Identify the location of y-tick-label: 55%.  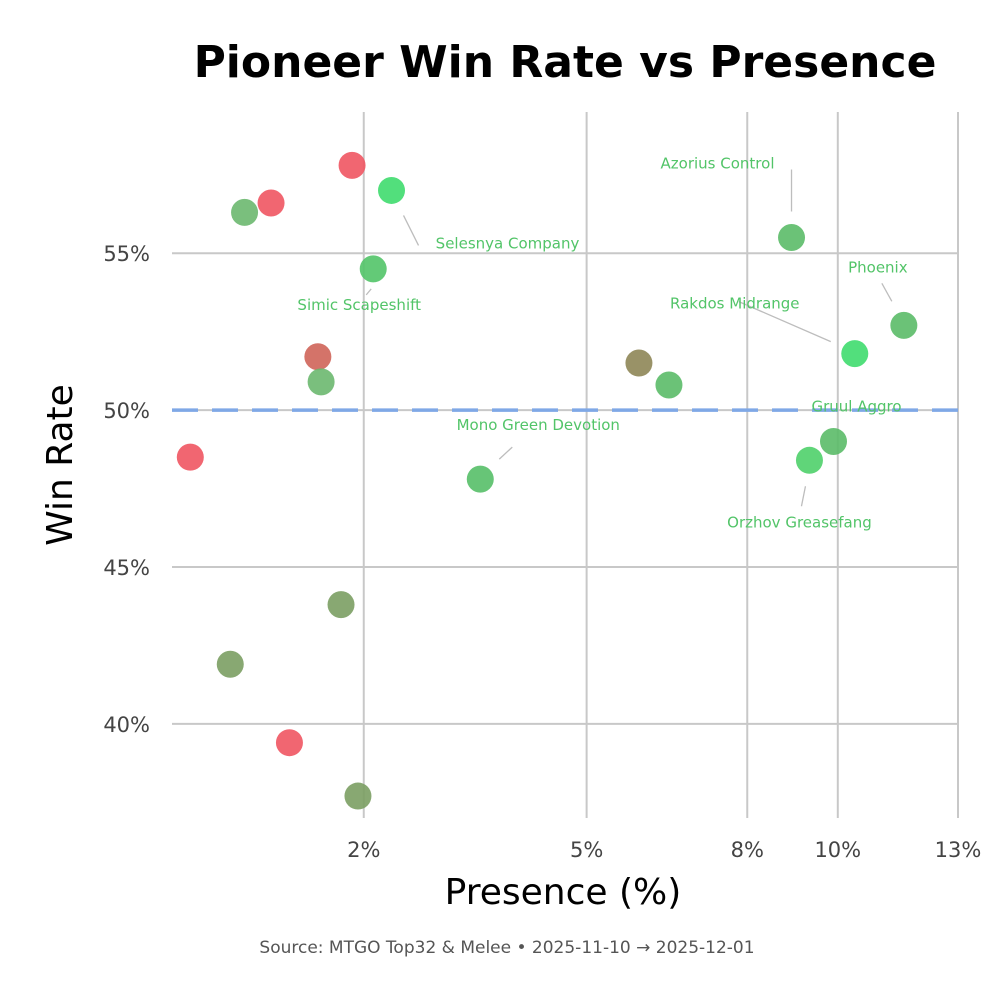
(126, 254).